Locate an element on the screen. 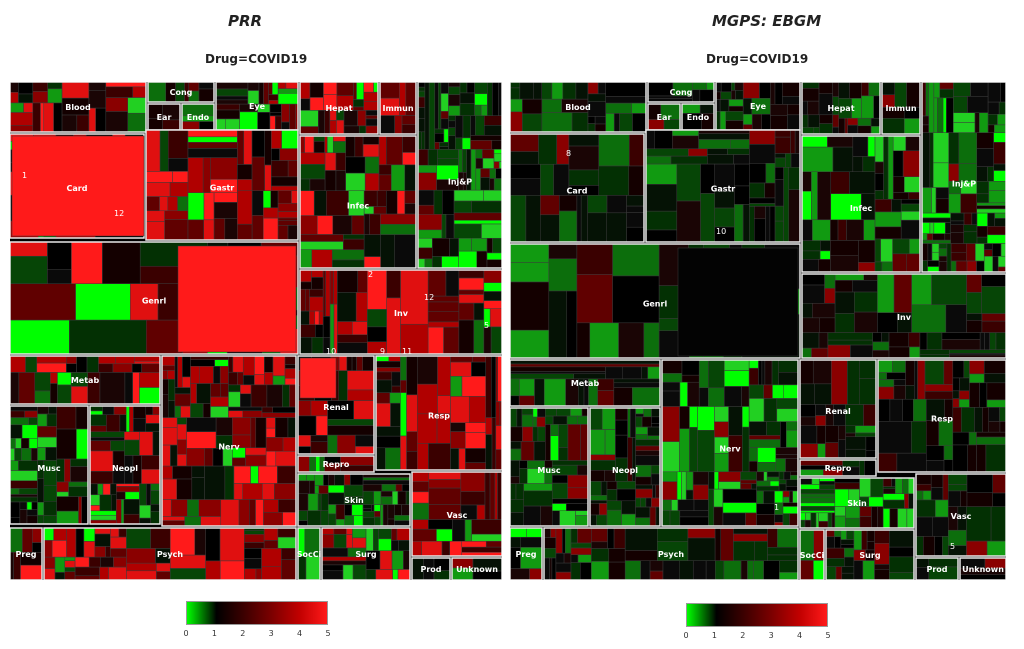 This screenshot has width=1024, height=649. group-label-hepat: Hepat is located at coordinates (338, 108).